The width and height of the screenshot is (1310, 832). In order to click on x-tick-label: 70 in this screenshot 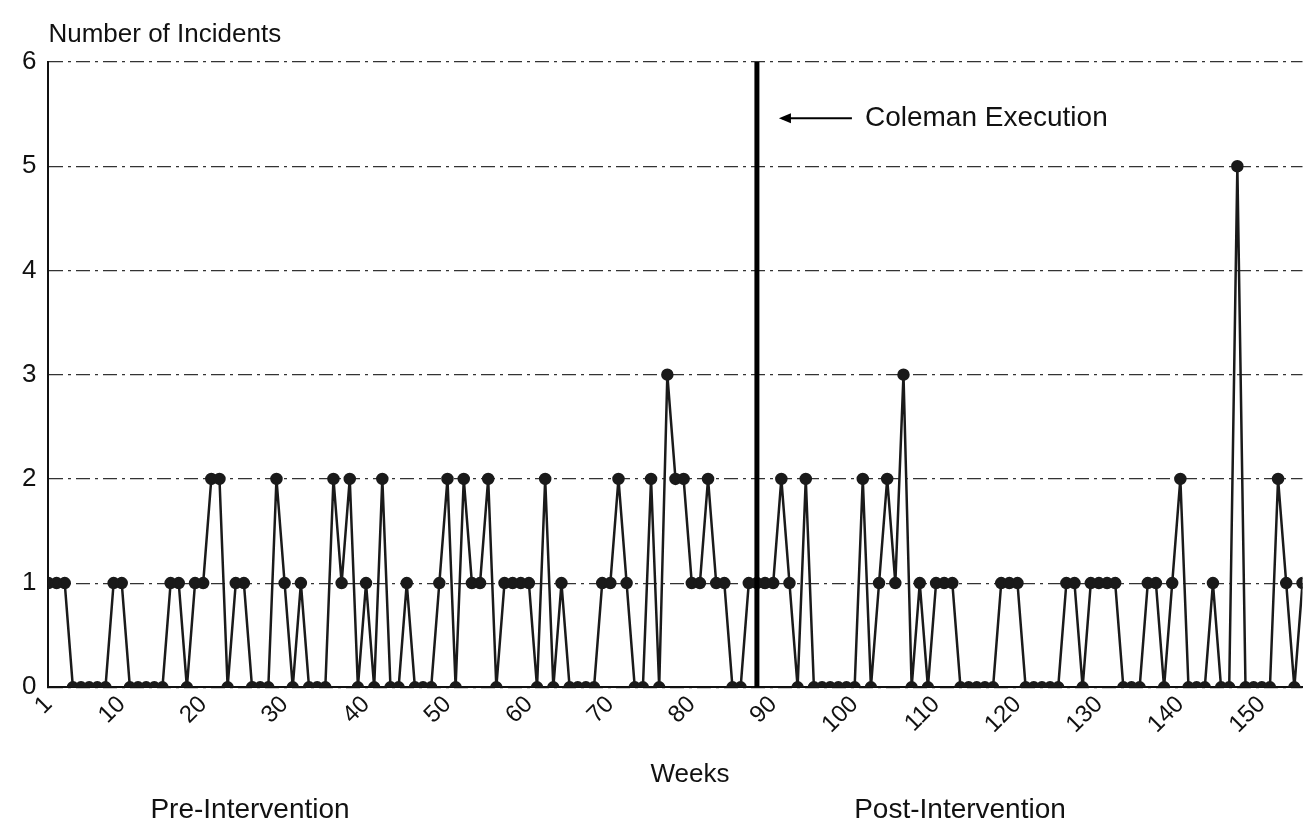, I will do `click(599, 708)`.